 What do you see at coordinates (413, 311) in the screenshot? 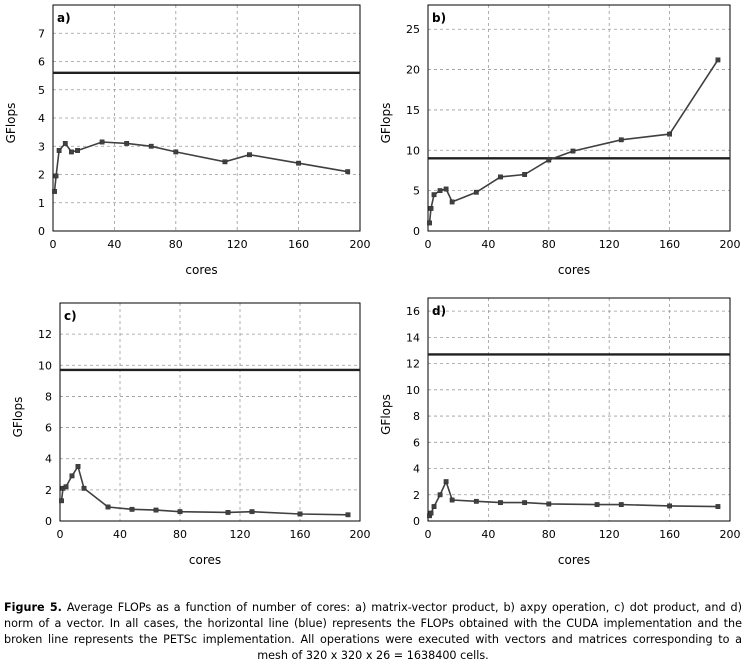
I see `y-tick-label: 16` at bounding box center [413, 311].